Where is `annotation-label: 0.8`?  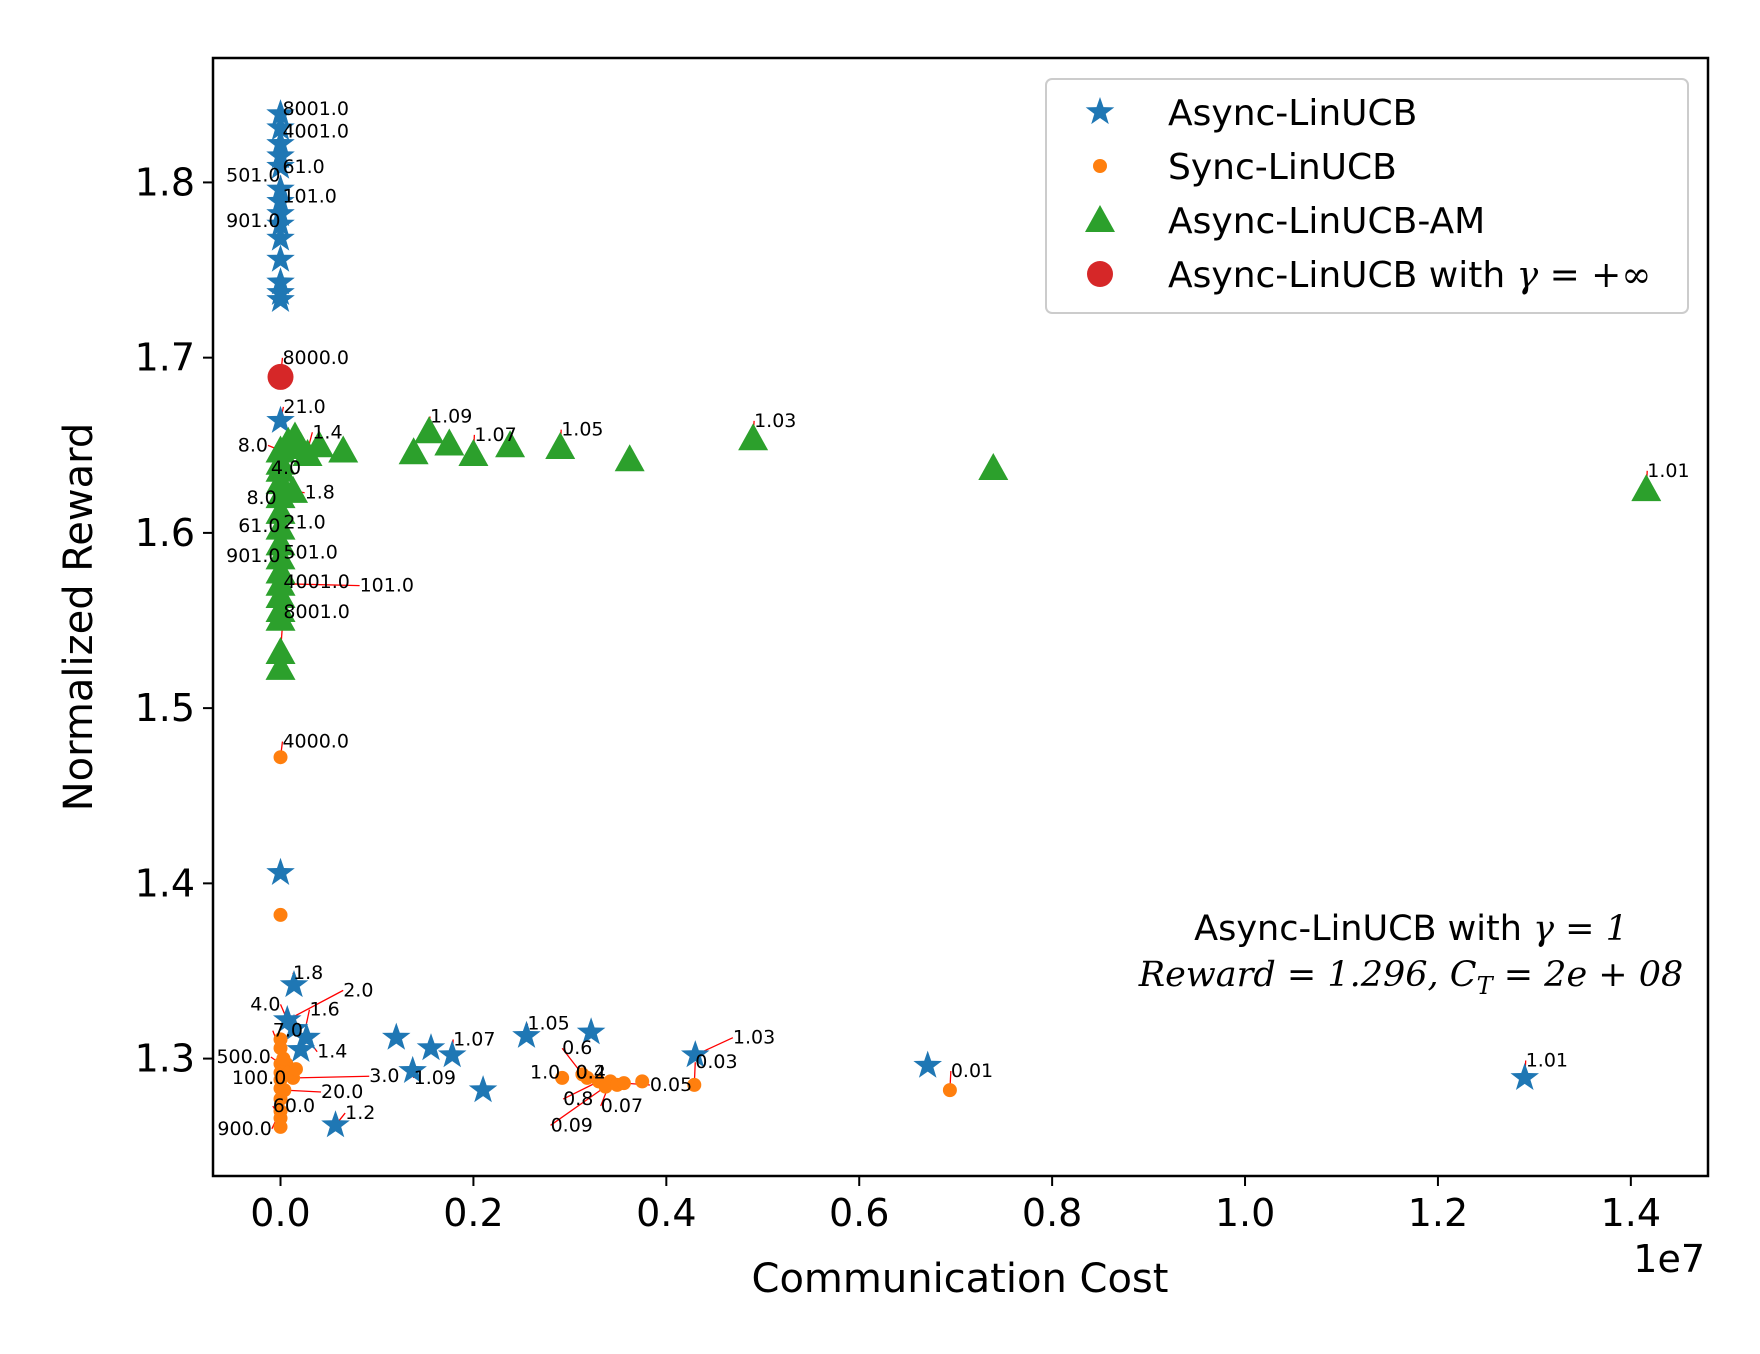
annotation-label: 0.8 is located at coordinates (578, 1099).